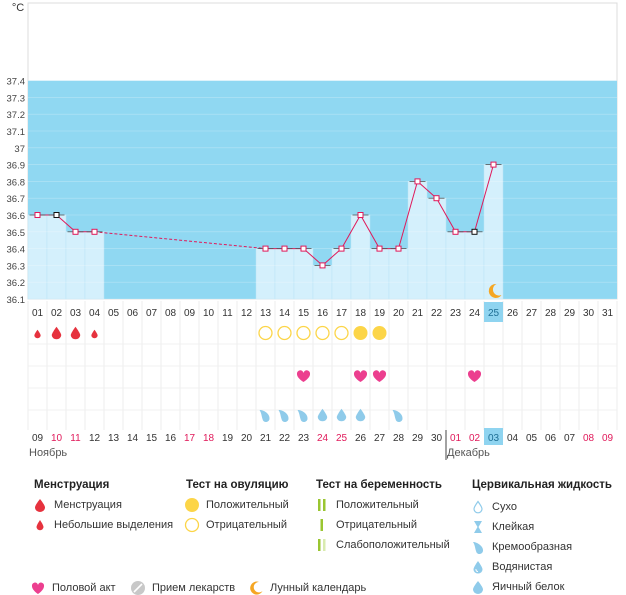  What do you see at coordinates (589, 313) in the screenshot?
I see `cycle-day-label: 30` at bounding box center [589, 313].